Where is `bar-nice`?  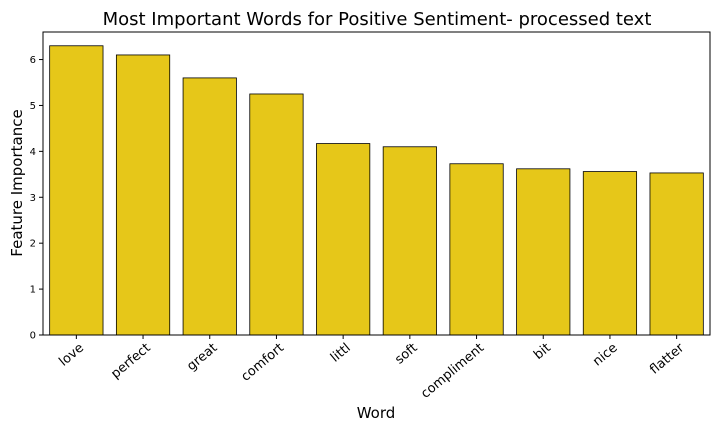
bar-nice is located at coordinates (610, 253).